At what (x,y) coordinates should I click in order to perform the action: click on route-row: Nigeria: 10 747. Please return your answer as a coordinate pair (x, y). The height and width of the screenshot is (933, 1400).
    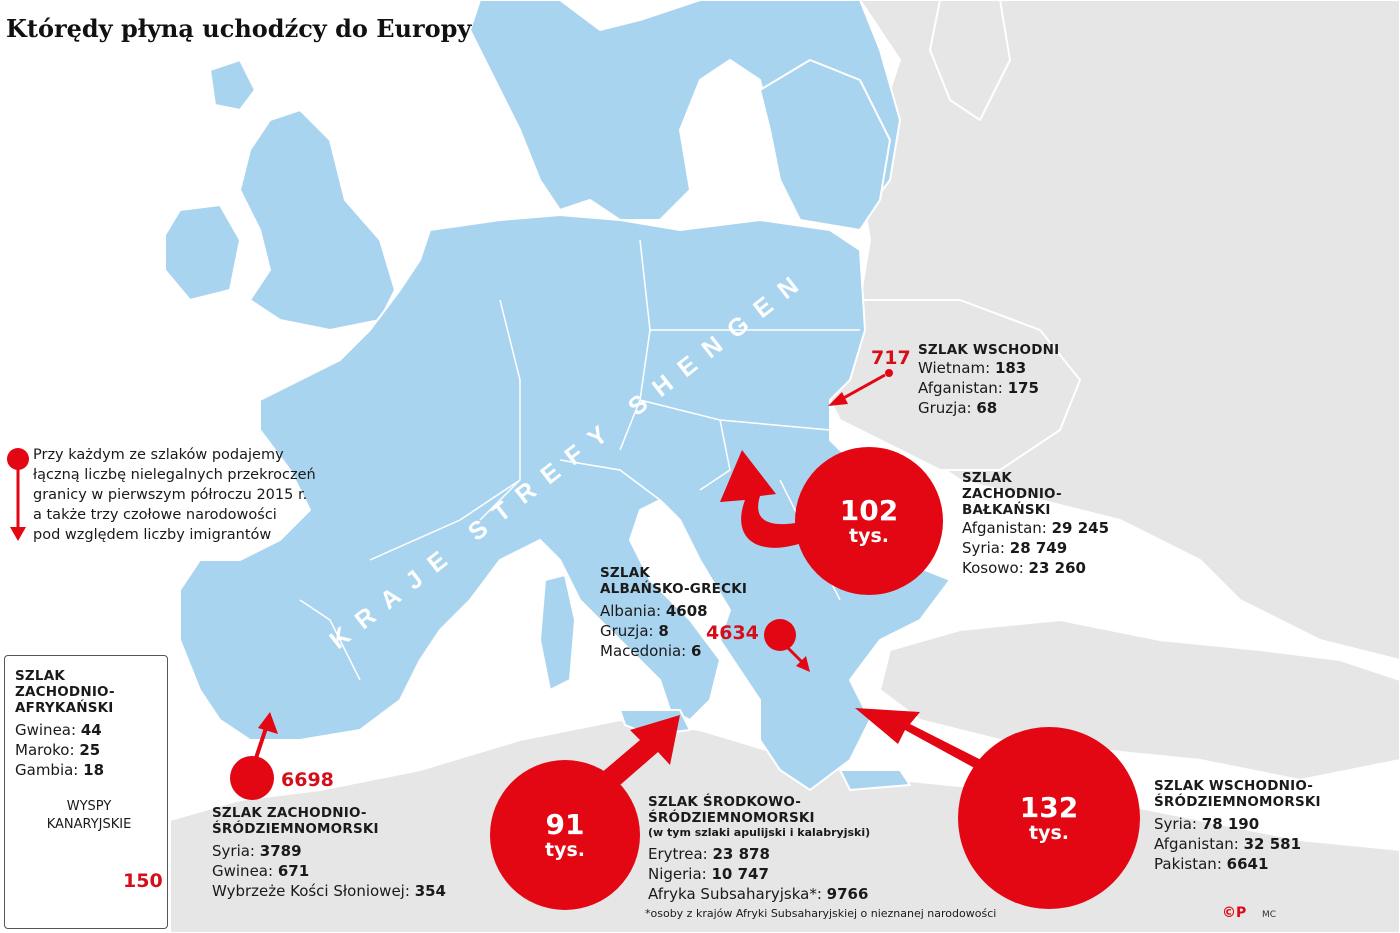
    Looking at the image, I should click on (708, 874).